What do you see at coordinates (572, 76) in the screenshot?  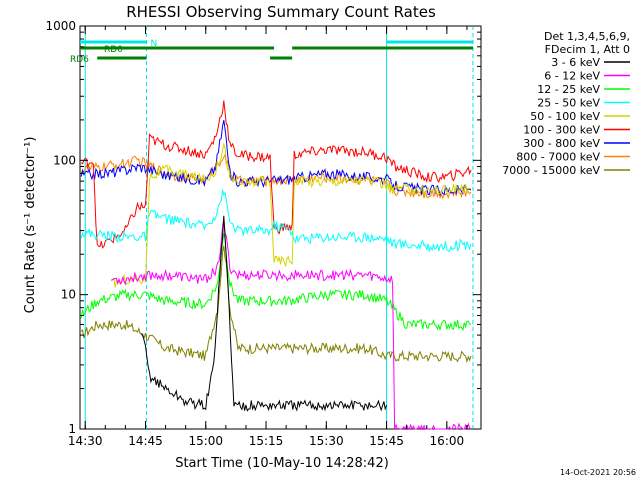 I see `legend-label: 6 - 12 keV` at bounding box center [572, 76].